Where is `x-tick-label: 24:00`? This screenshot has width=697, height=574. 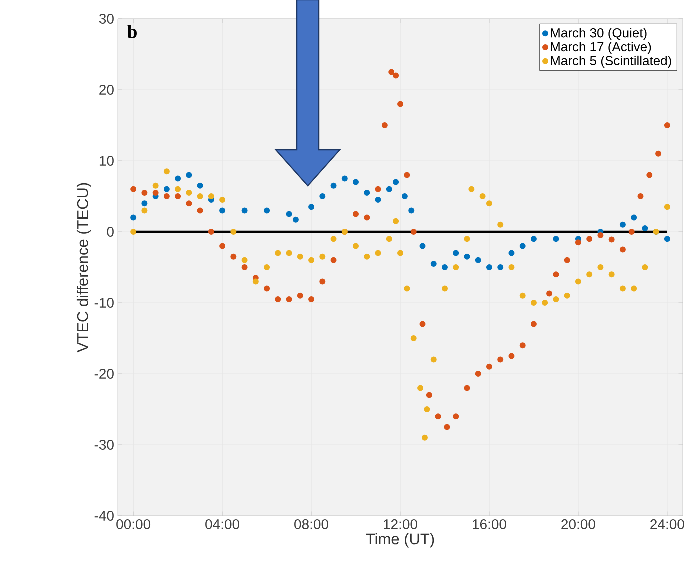 x-tick-label: 24:00 is located at coordinates (667, 525).